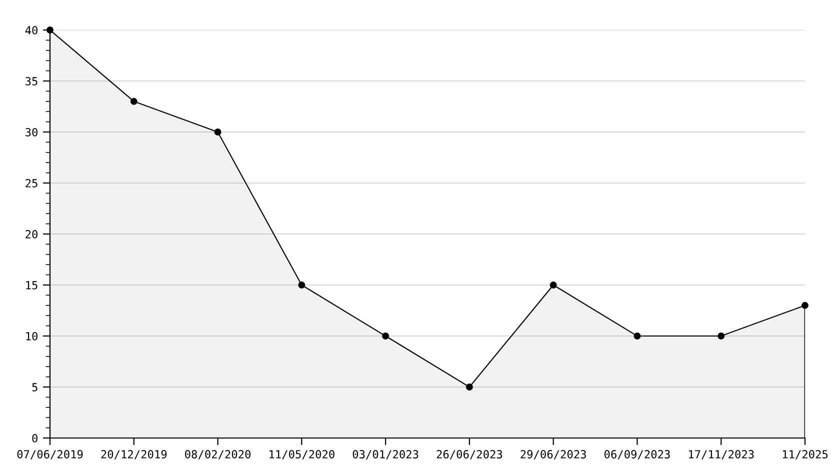  Describe the element at coordinates (35, 438) in the screenshot. I see `y-tick-label: 0` at that location.